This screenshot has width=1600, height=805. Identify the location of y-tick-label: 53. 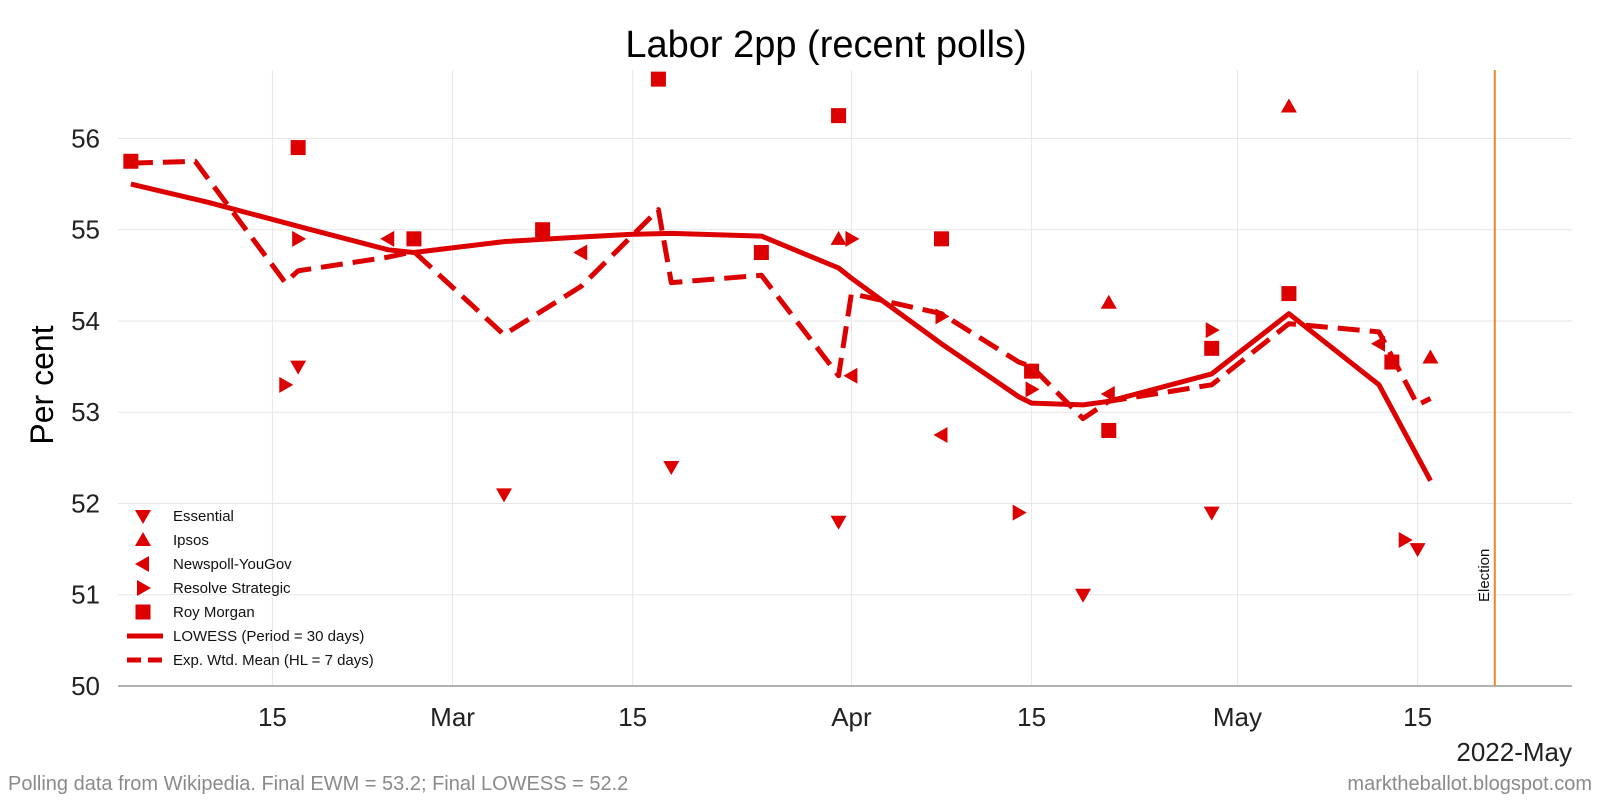
(85, 412).